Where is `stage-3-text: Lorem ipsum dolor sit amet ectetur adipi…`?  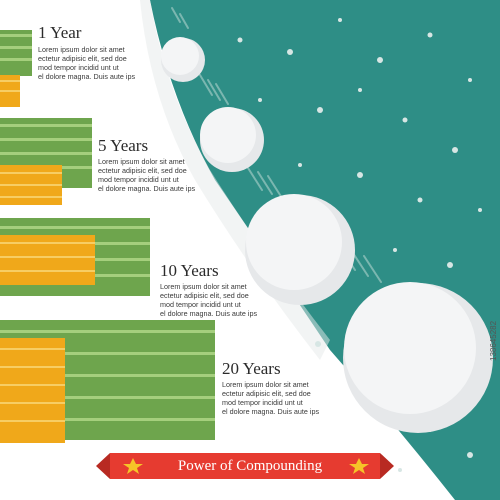 stage-3-text: Lorem ipsum dolor sit amet ectetur adipi… is located at coordinates (209, 300).